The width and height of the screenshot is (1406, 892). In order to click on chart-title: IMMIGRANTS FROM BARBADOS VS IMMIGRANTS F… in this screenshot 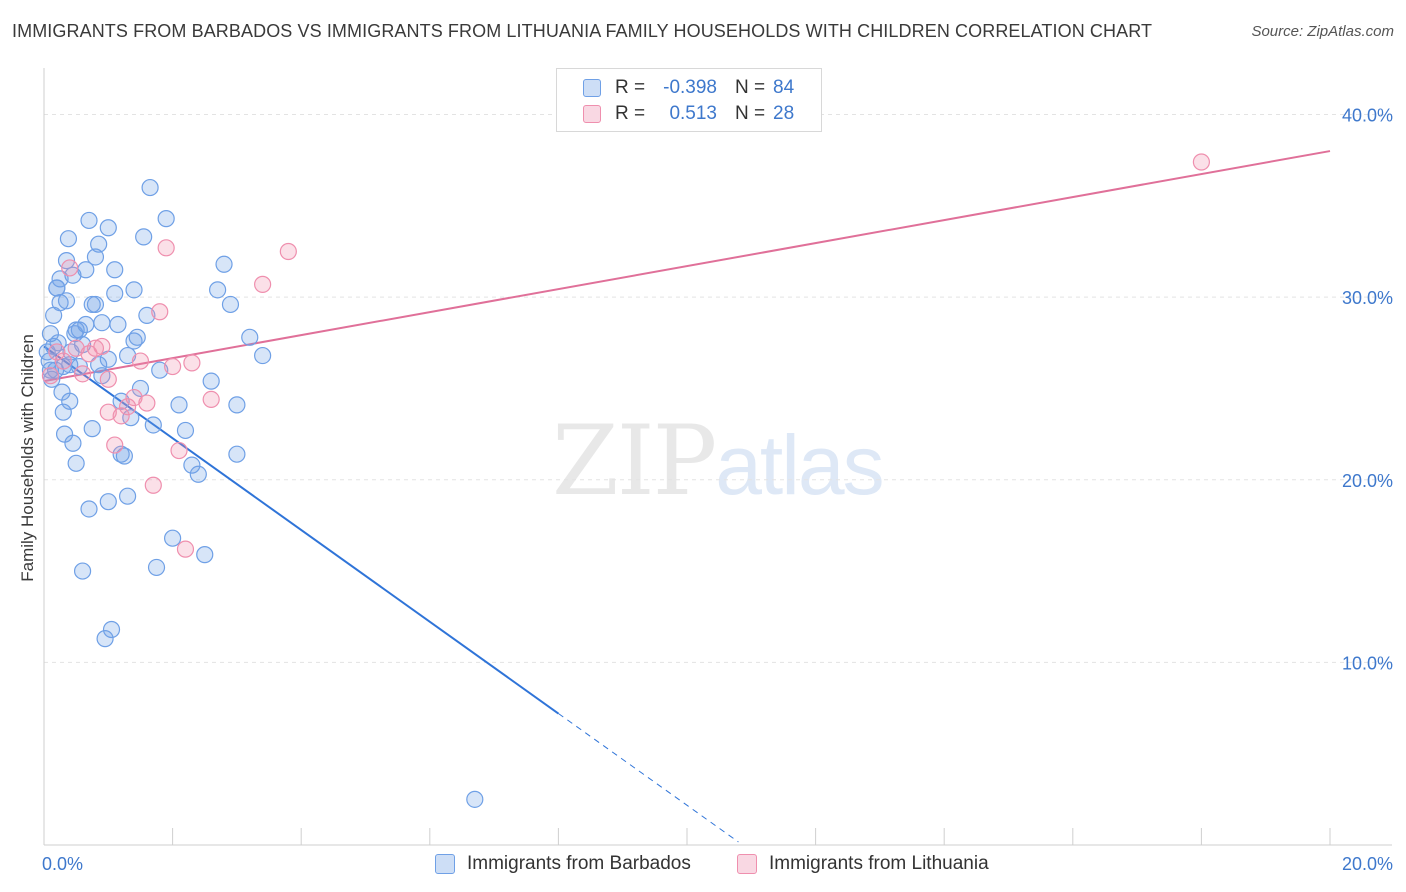, I will do `click(582, 31)`.